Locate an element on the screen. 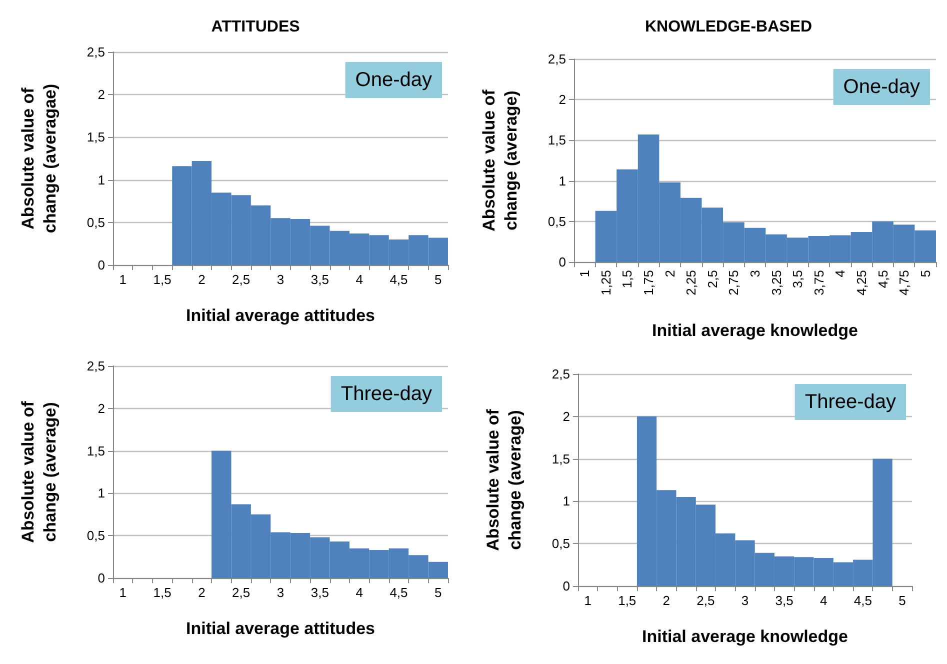 Image resolution: width=947 pixels, height=664 pixels. x-tick-label: 1,25 is located at coordinates (606, 283).